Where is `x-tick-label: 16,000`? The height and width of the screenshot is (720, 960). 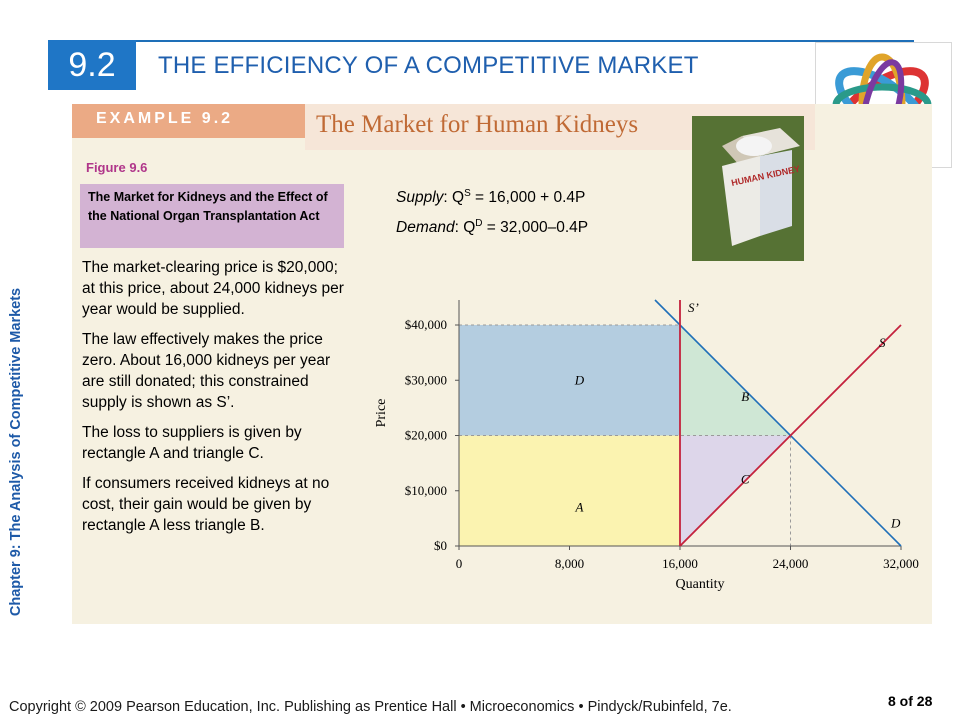
x-tick-label: 16,000 is located at coordinates (680, 563).